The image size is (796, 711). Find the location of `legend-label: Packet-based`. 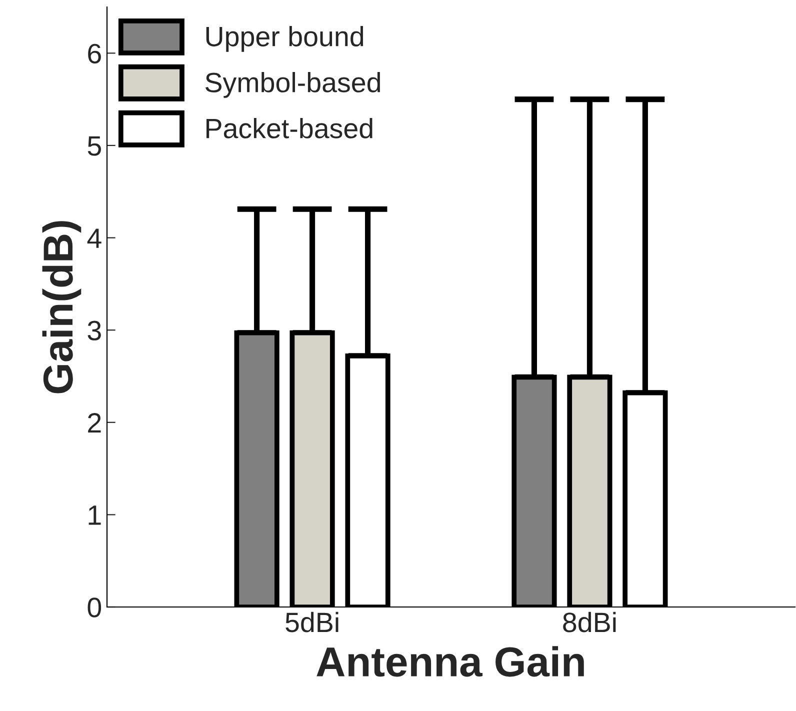

legend-label: Packet-based is located at coordinates (289, 128).